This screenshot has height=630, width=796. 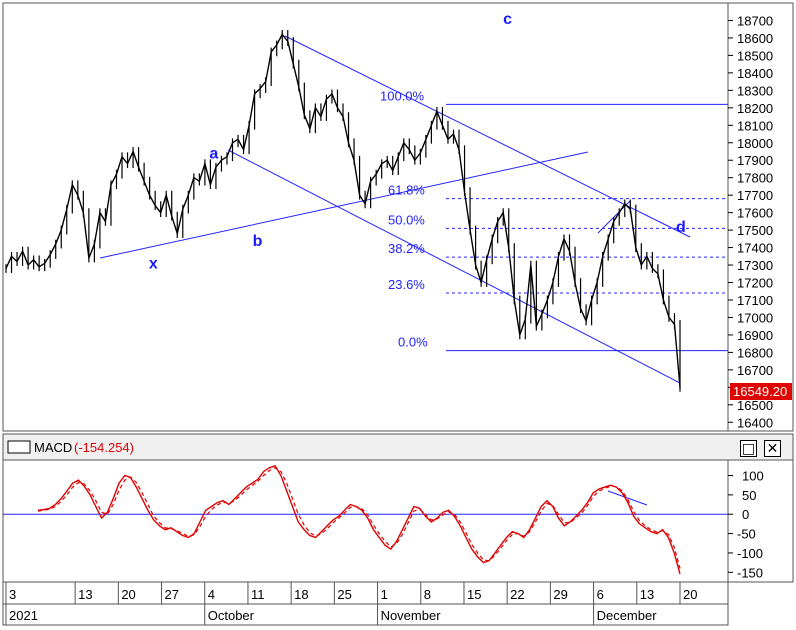 I want to click on price-tick-label: 18400, so click(x=755, y=73).